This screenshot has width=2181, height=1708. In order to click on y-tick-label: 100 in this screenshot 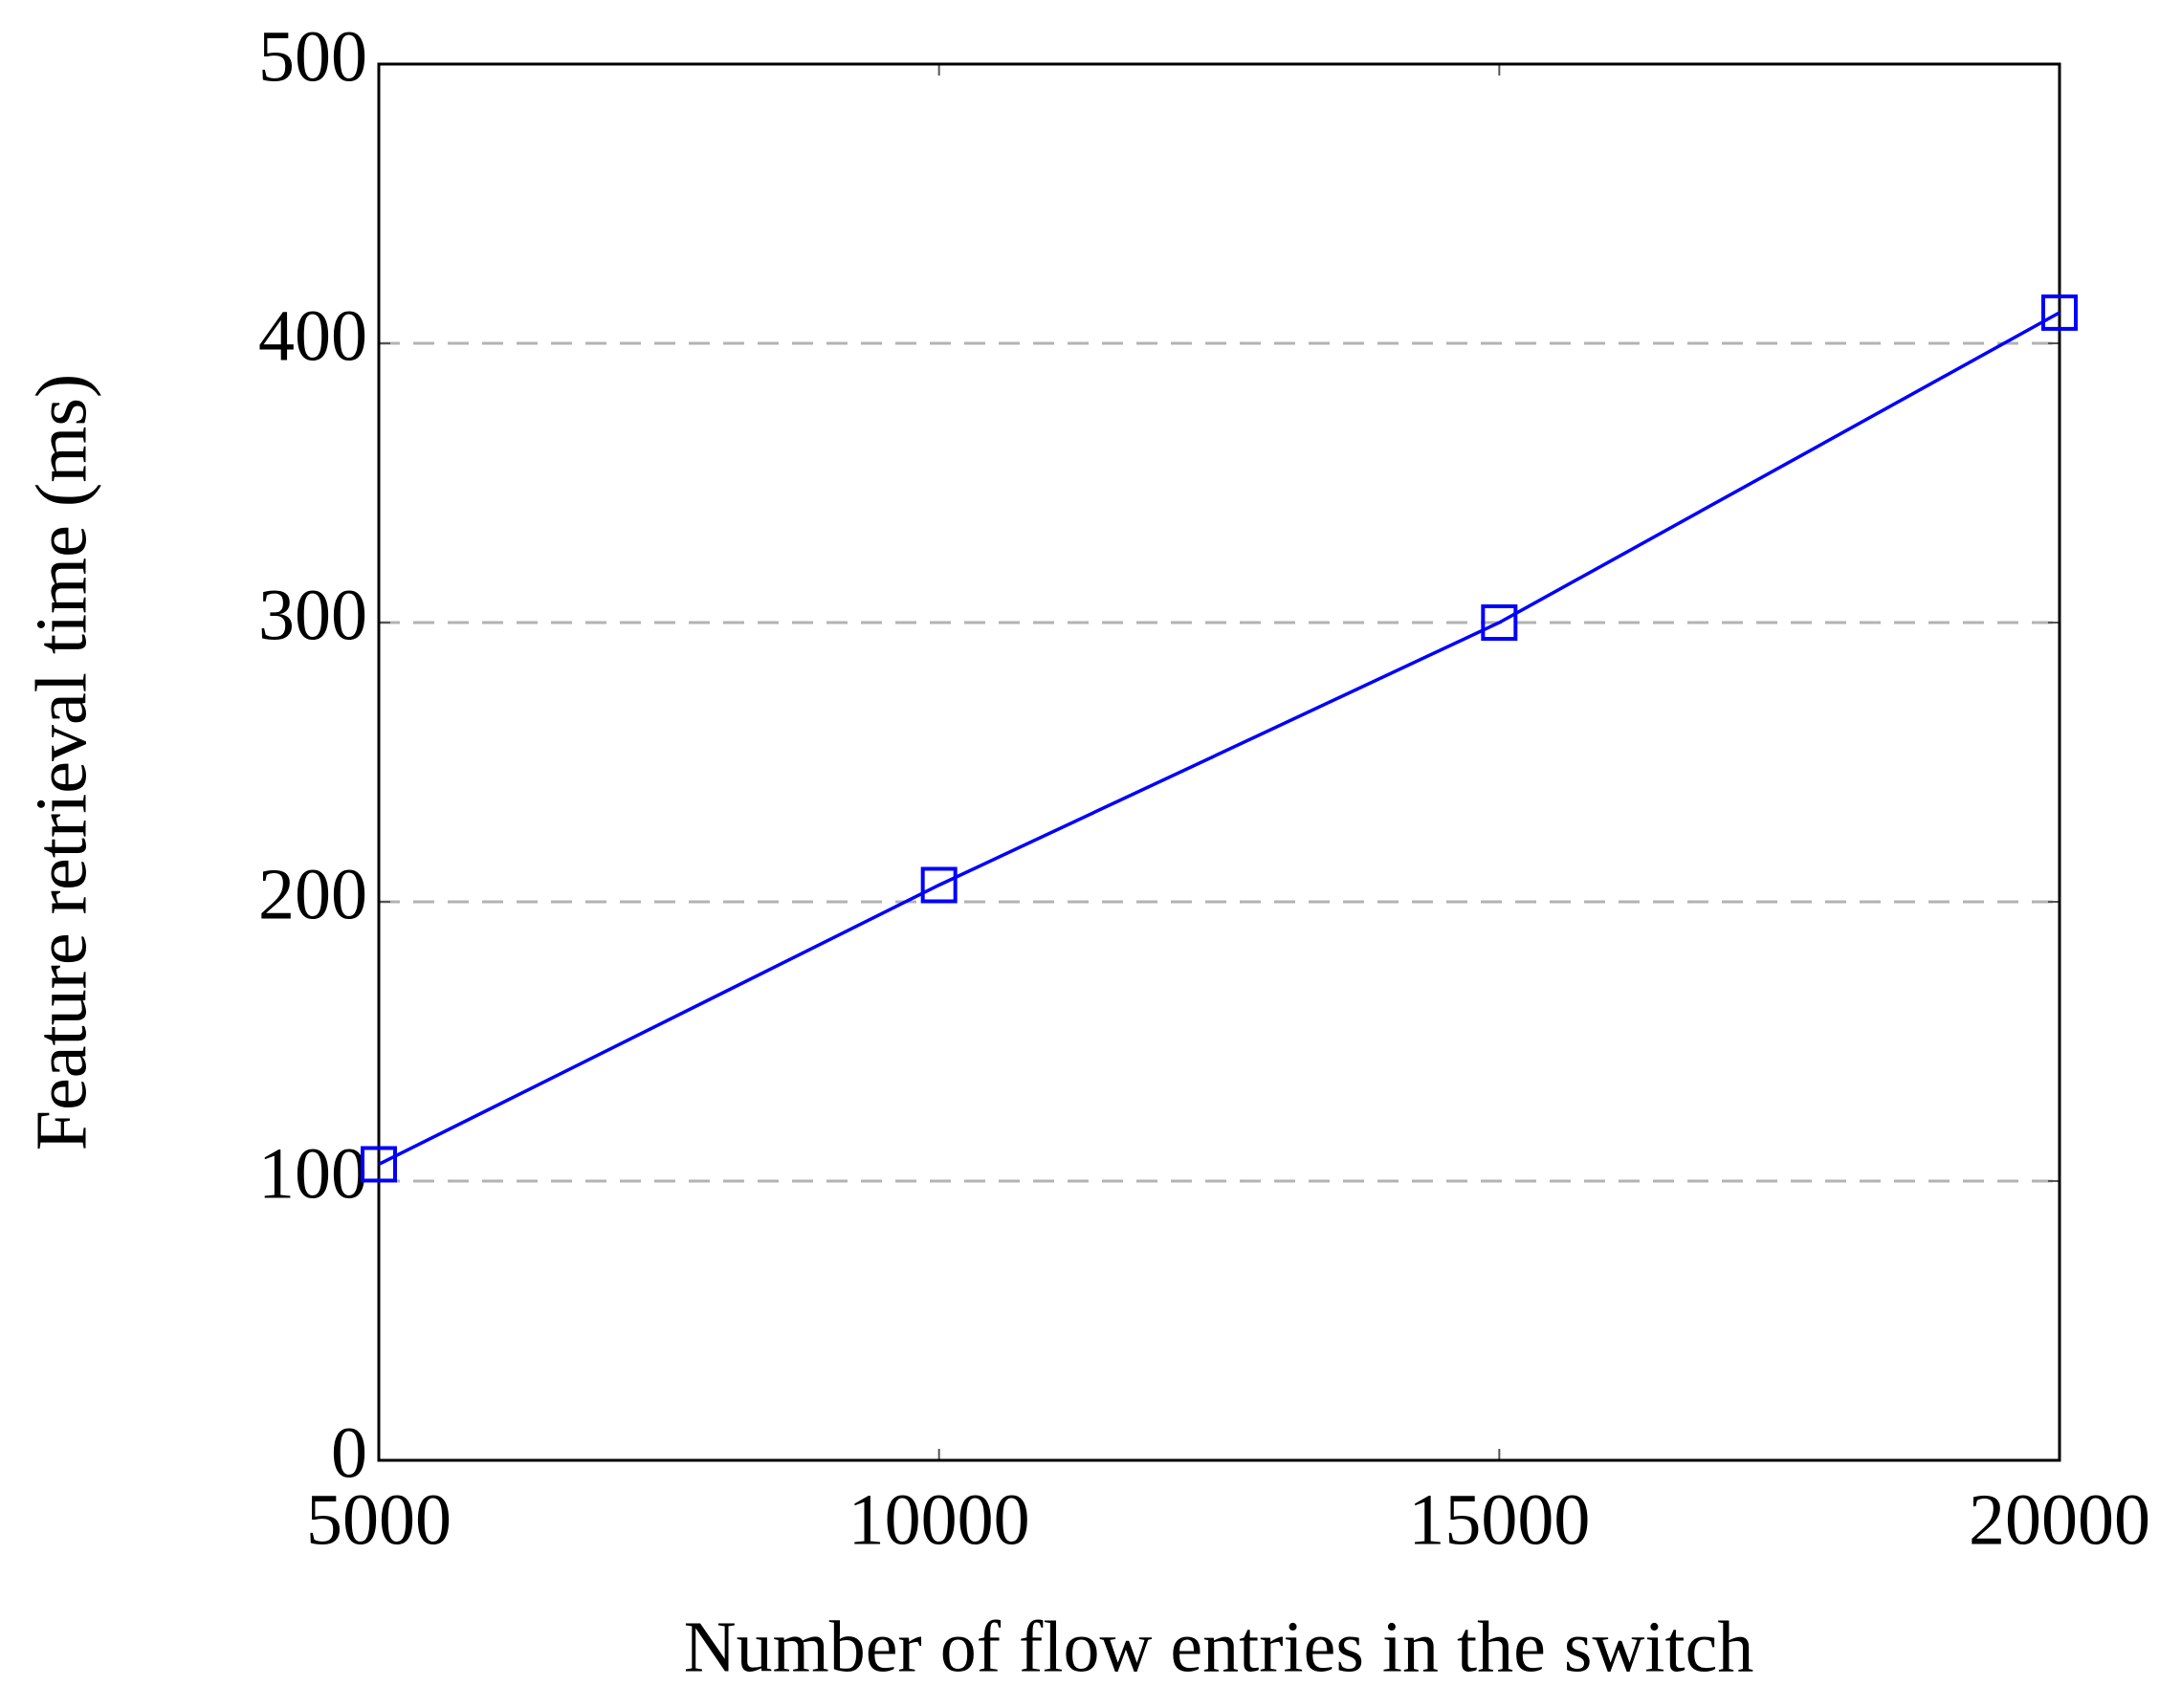, I will do `click(312, 1173)`.